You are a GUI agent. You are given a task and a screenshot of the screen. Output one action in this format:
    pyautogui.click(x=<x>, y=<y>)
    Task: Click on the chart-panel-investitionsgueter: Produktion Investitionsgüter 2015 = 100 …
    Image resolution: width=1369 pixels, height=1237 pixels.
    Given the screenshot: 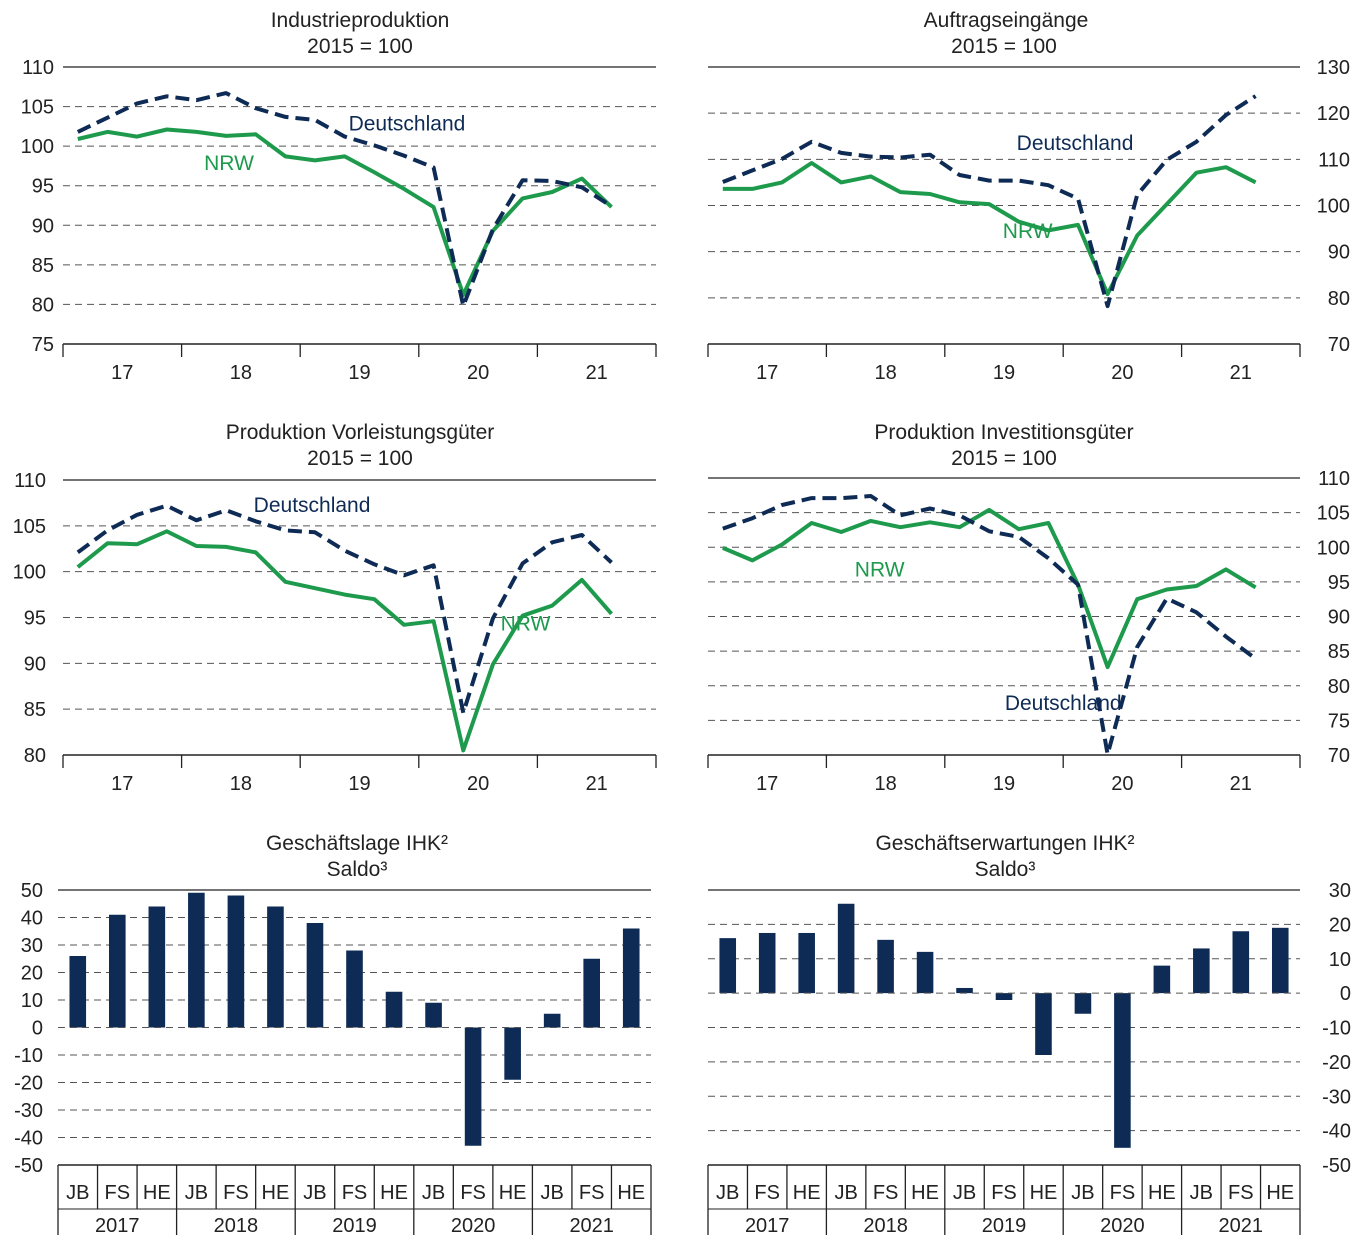 What is the action you would take?
    pyautogui.click(x=1028, y=608)
    